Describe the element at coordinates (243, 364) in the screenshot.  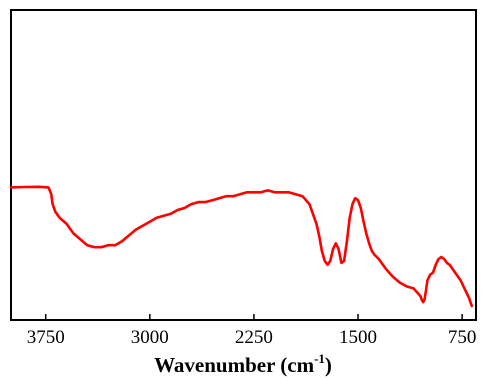
I see `x-axis-label: Wavenumber (cm-1)` at that location.